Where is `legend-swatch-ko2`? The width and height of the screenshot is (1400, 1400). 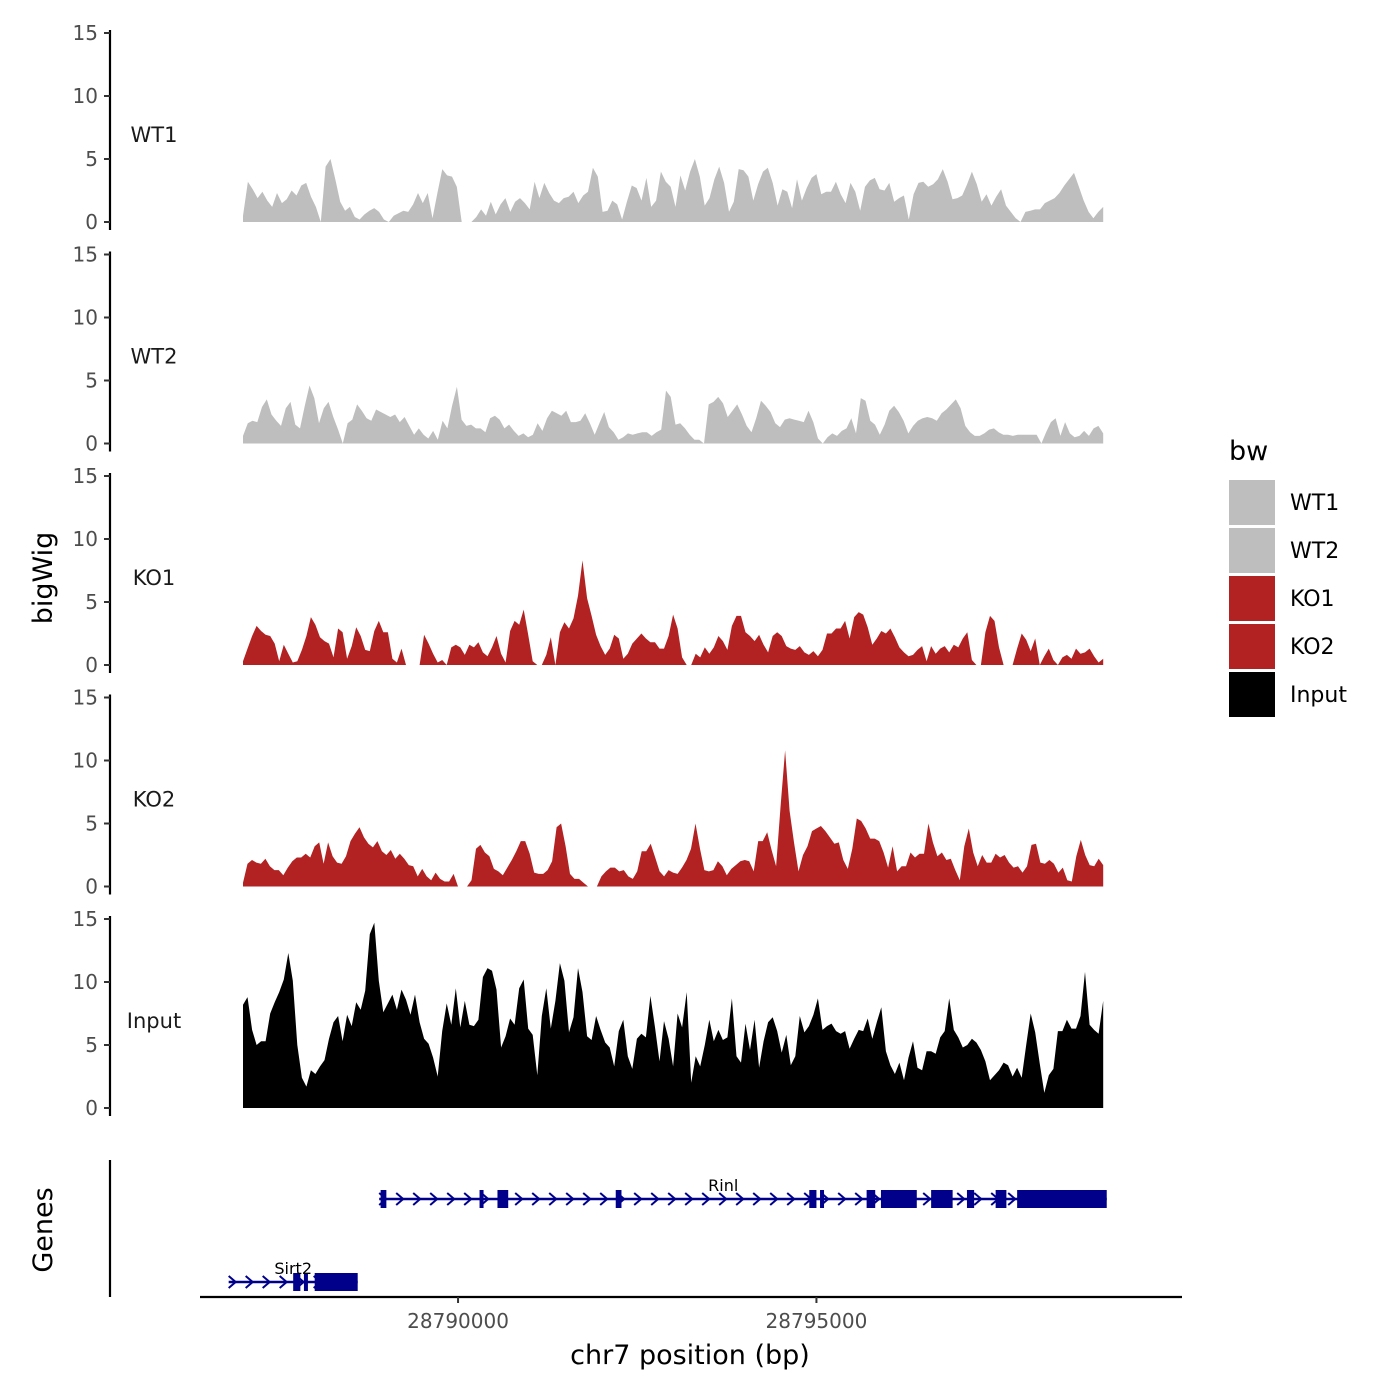
legend-swatch-ko2 is located at coordinates (1252, 646).